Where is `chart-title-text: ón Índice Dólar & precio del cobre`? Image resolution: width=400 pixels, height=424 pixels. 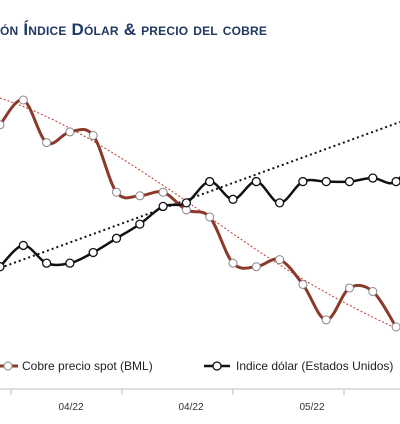 chart-title-text: ón Índice Dólar & precio del cobre is located at coordinates (134, 29).